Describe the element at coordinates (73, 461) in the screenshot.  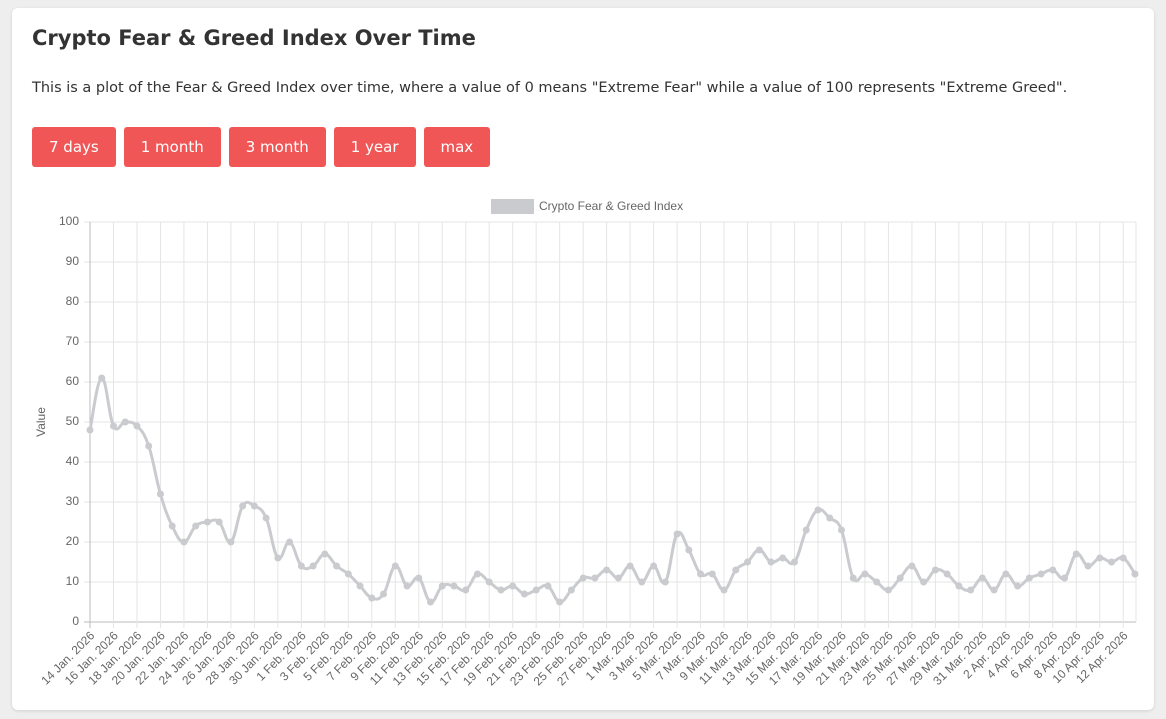
I see `y-tick-label: 40` at that location.